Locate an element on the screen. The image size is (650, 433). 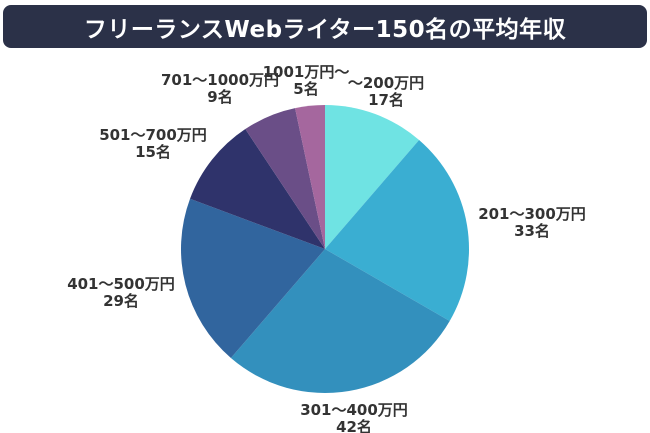
slice-label-under-200: ～200万円 17名 is located at coordinates (386, 92).